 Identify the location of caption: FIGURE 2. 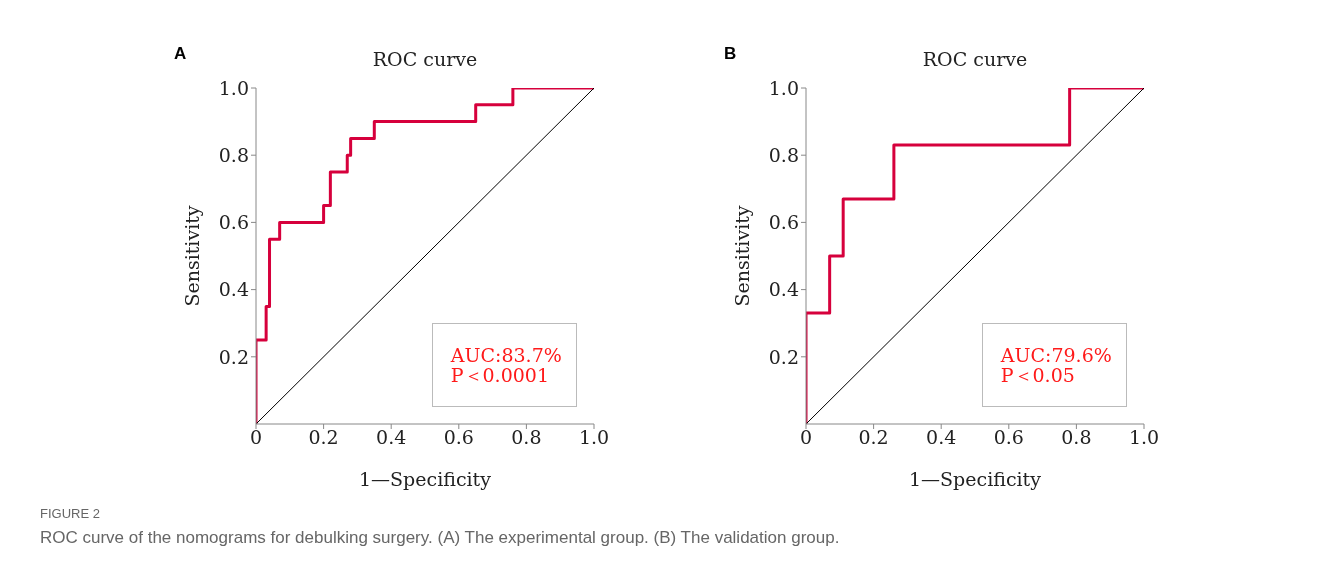
(70, 513).